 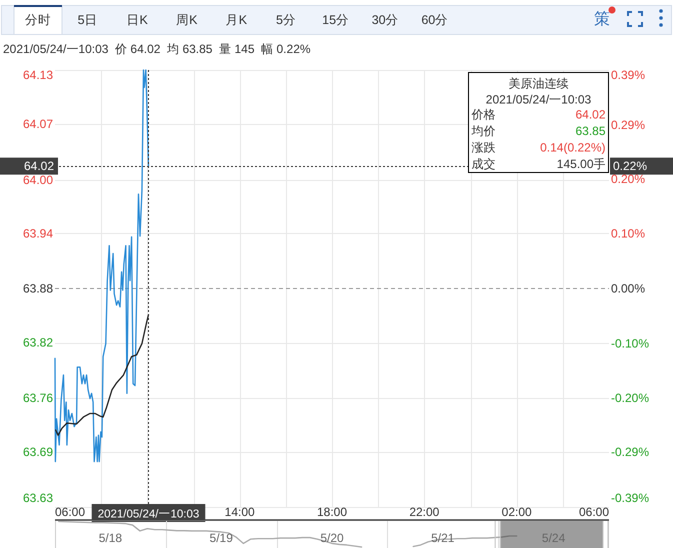 What do you see at coordinates (88, 20) in the screenshot?
I see `tab-label: 5日` at bounding box center [88, 20].